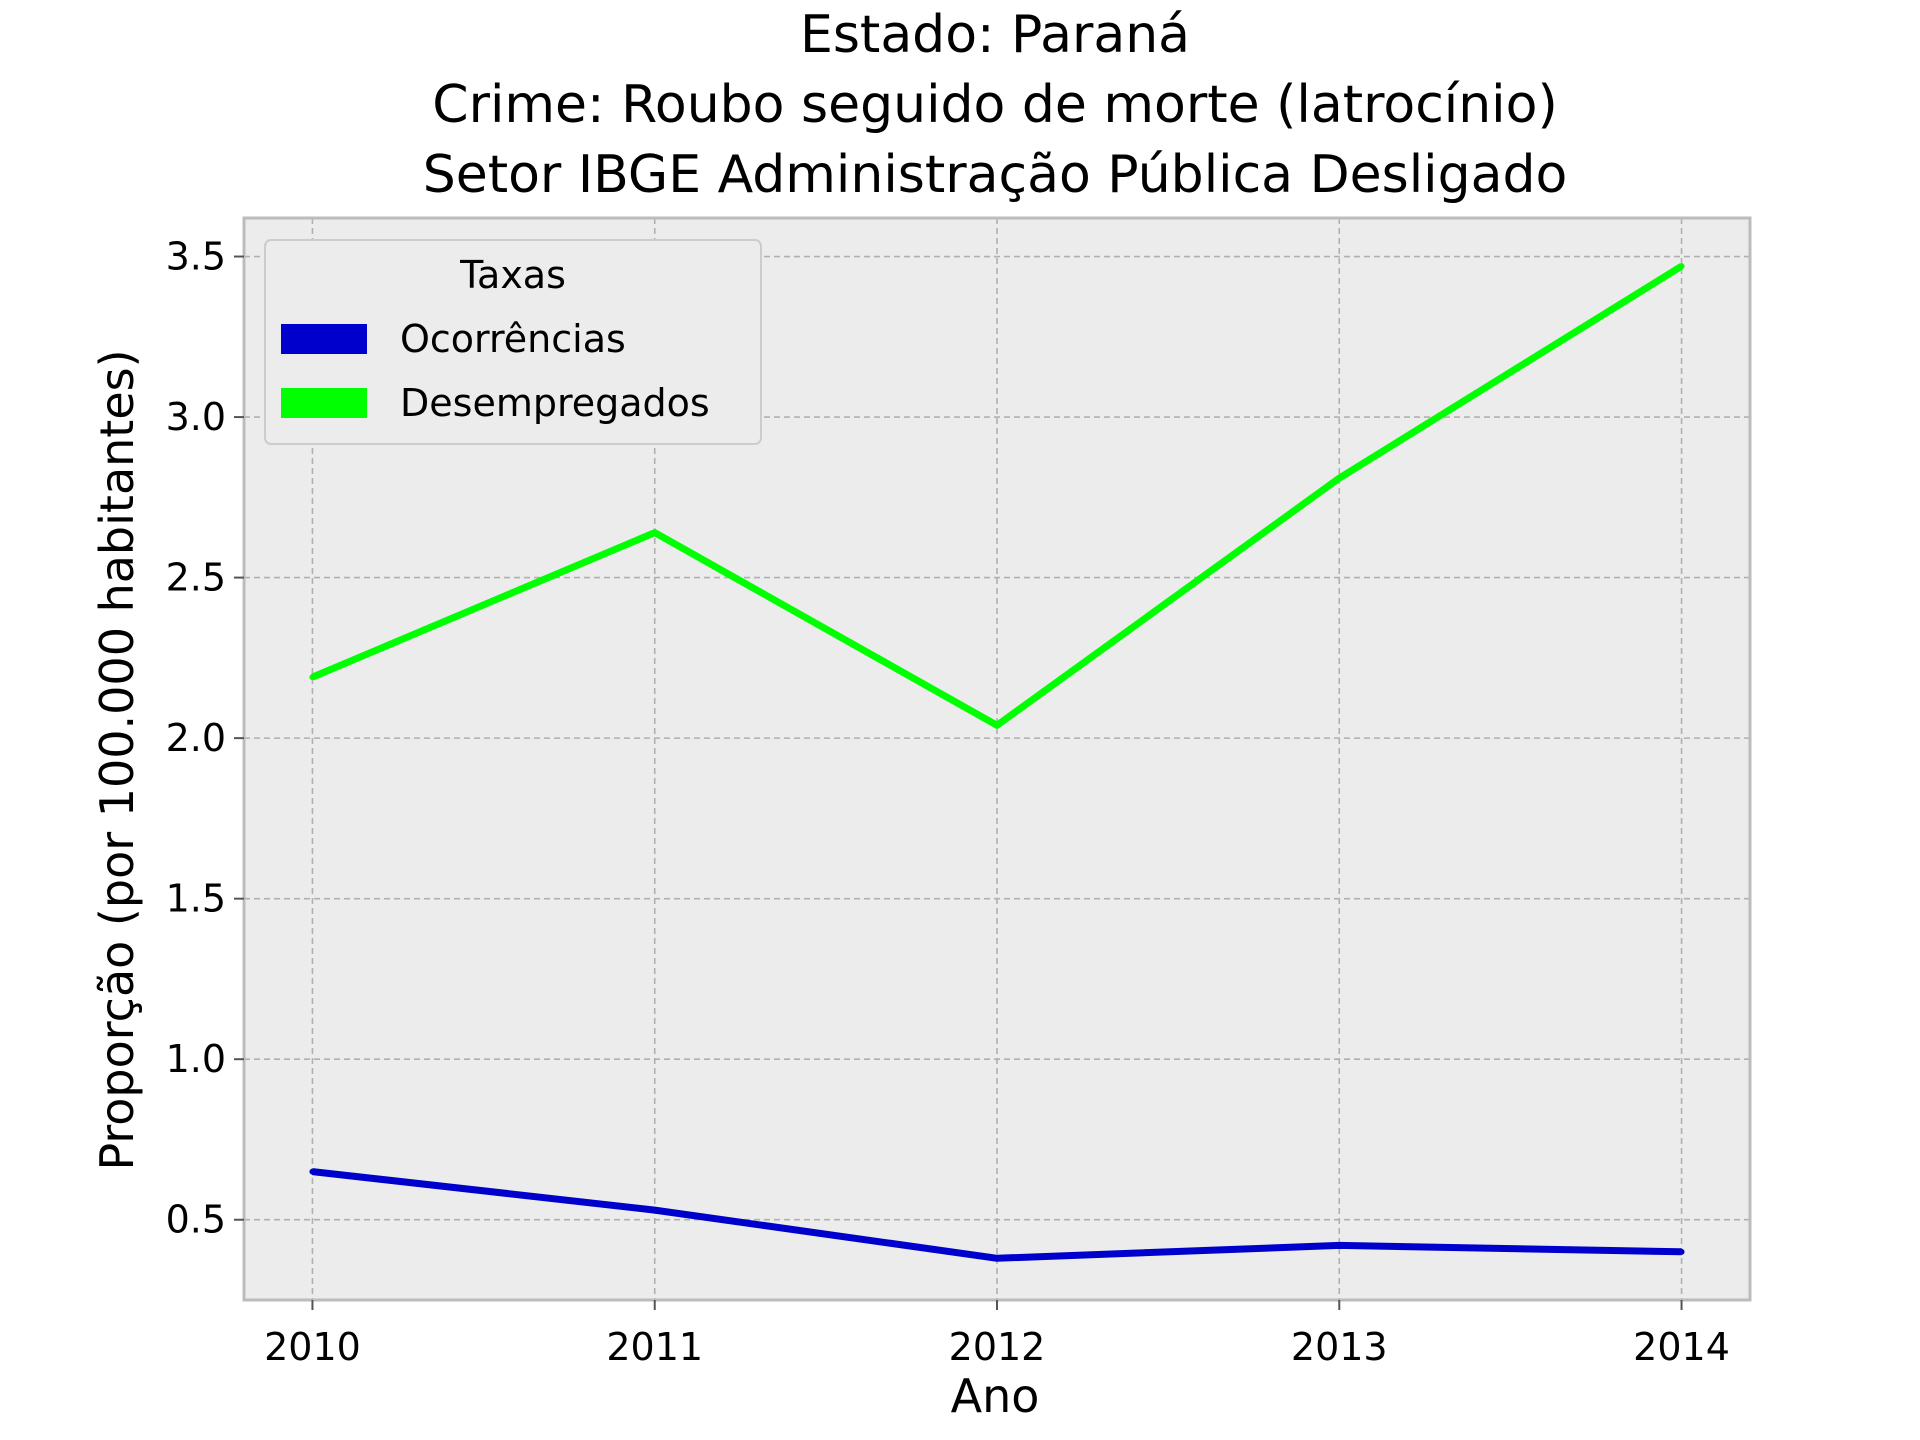  What do you see at coordinates (995, 35) in the screenshot?
I see `title-line-1: Estado: Paraná` at bounding box center [995, 35].